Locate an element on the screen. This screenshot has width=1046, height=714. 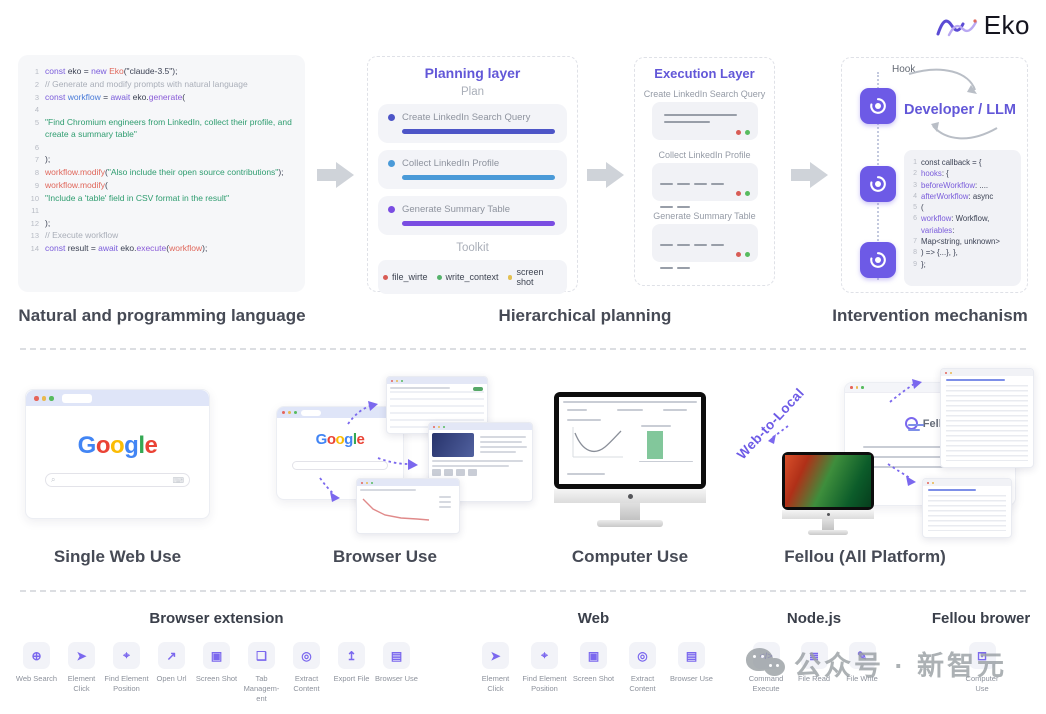
mini-line-chart is located at coordinates (396, 509).